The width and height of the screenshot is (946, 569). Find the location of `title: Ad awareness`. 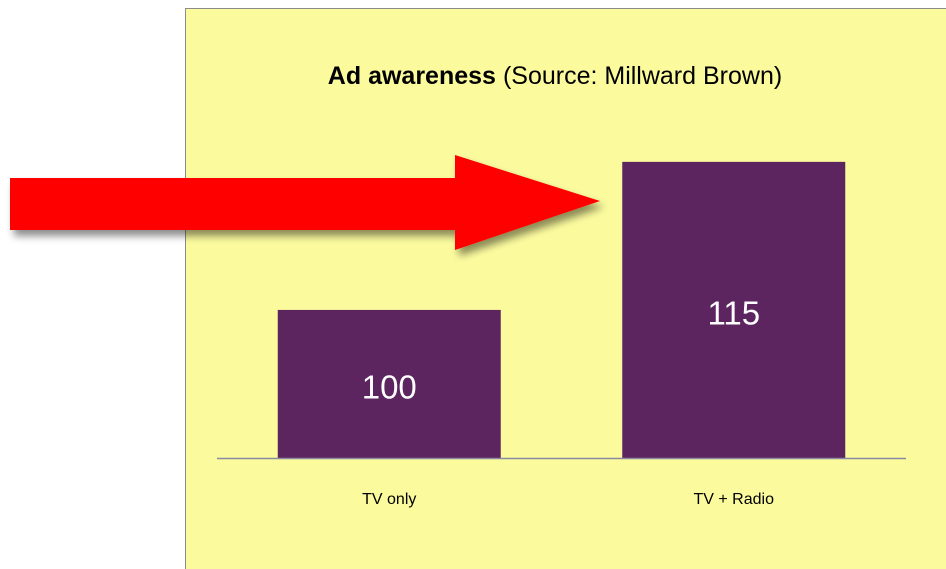

title: Ad awareness is located at coordinates (412, 76).